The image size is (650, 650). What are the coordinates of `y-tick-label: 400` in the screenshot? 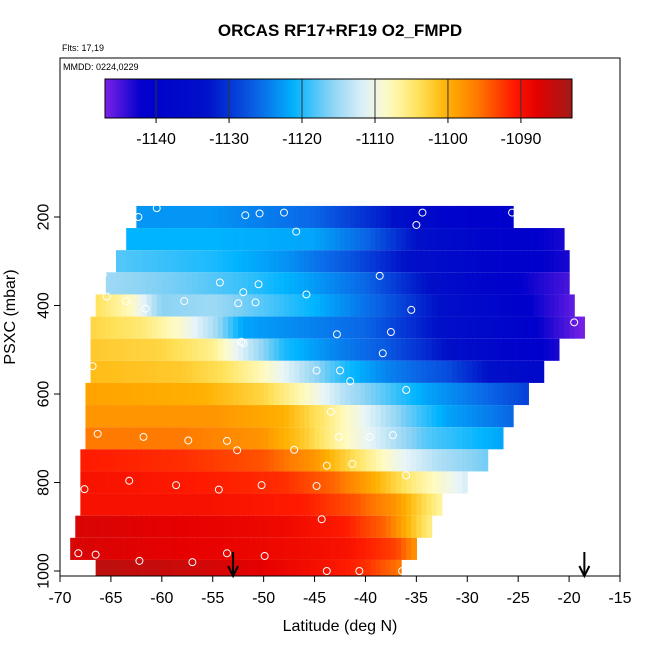 It's located at (44, 305).